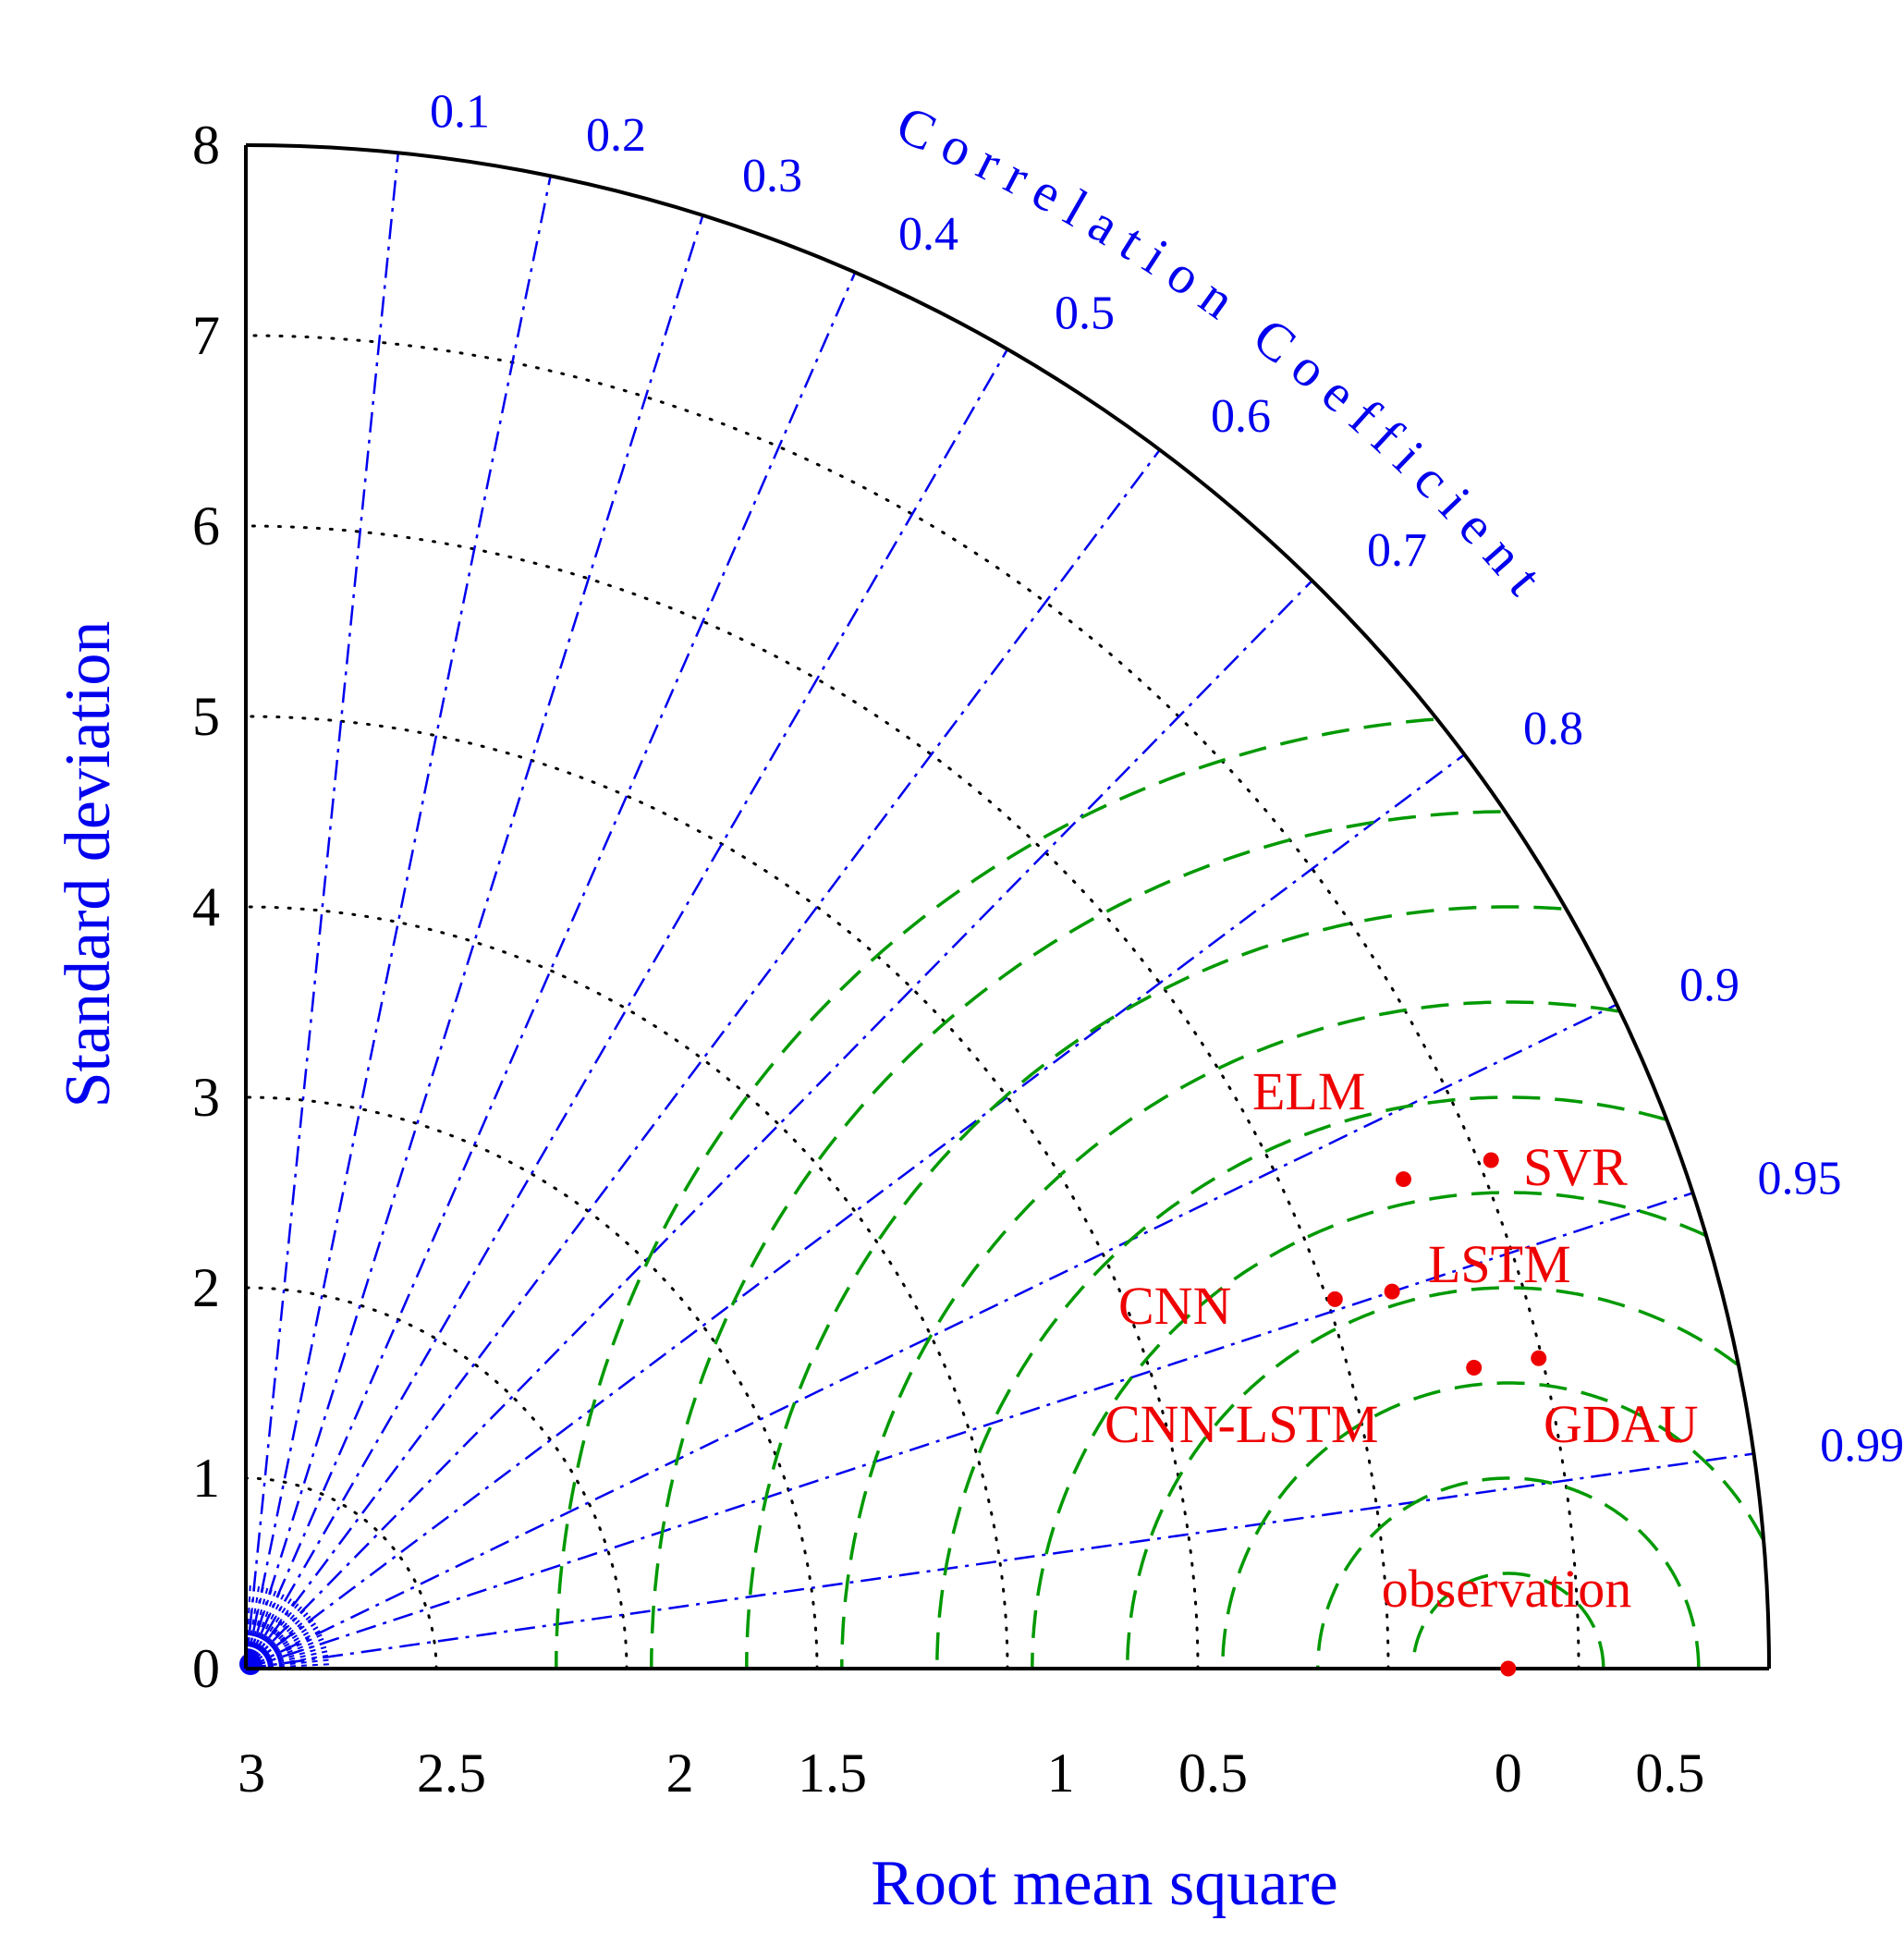 Image resolution: width=1904 pixels, height=1945 pixels. I want to click on origin-marker, so click(250, 1664).